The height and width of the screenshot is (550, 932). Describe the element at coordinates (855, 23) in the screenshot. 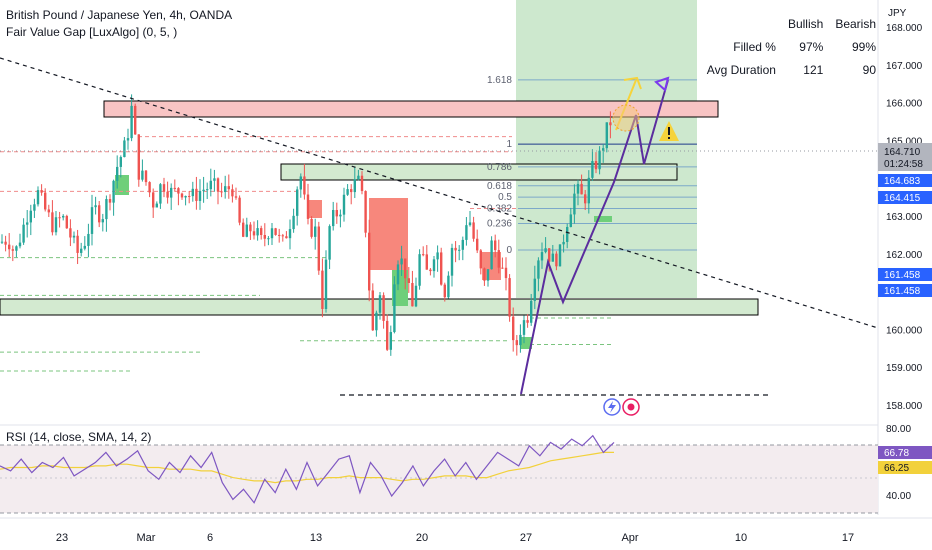

I see `stats-header-bearish: Bearish` at that location.